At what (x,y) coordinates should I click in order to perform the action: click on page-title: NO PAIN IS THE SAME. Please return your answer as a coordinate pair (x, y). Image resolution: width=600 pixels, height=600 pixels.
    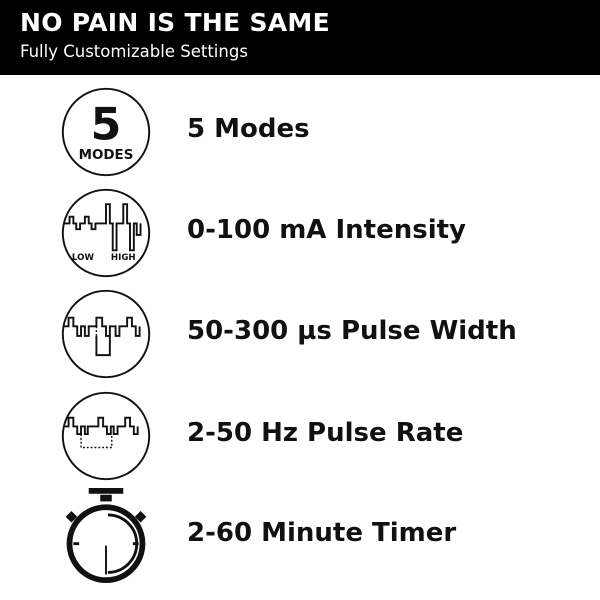
    Looking at the image, I should click on (175, 22).